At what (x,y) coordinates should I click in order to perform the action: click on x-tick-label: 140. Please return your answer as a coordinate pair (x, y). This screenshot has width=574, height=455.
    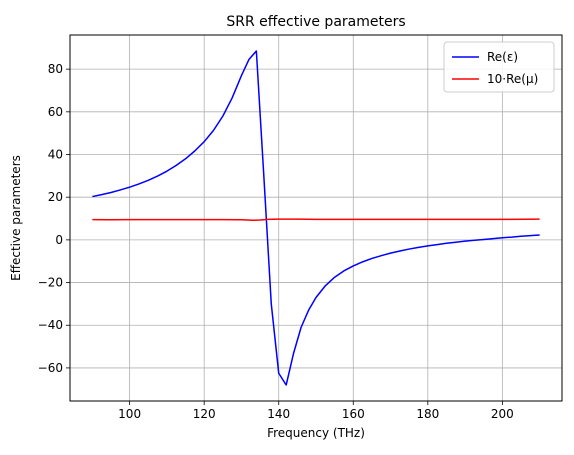
    Looking at the image, I should click on (278, 414).